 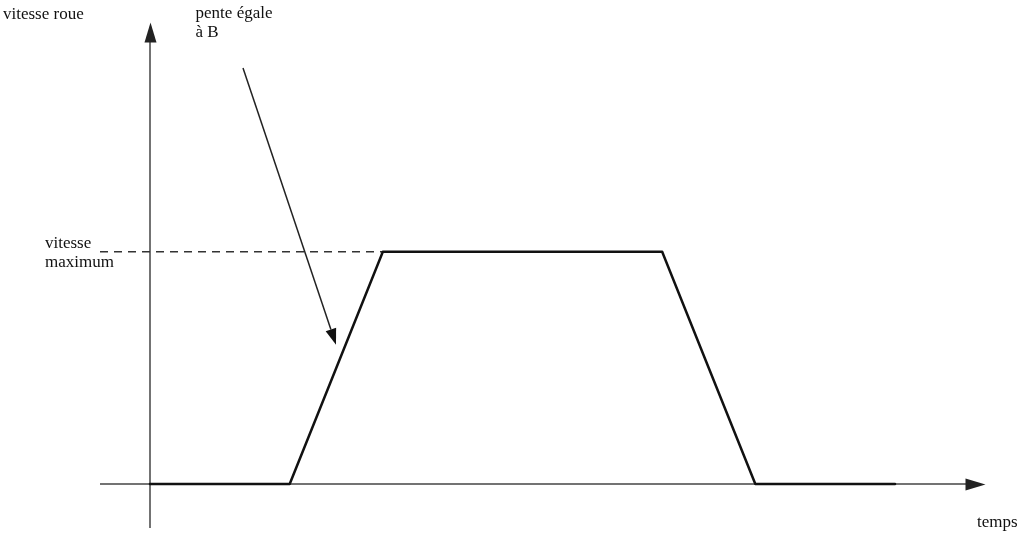 What do you see at coordinates (43, 13) in the screenshot?
I see `text: vitesse roue` at bounding box center [43, 13].